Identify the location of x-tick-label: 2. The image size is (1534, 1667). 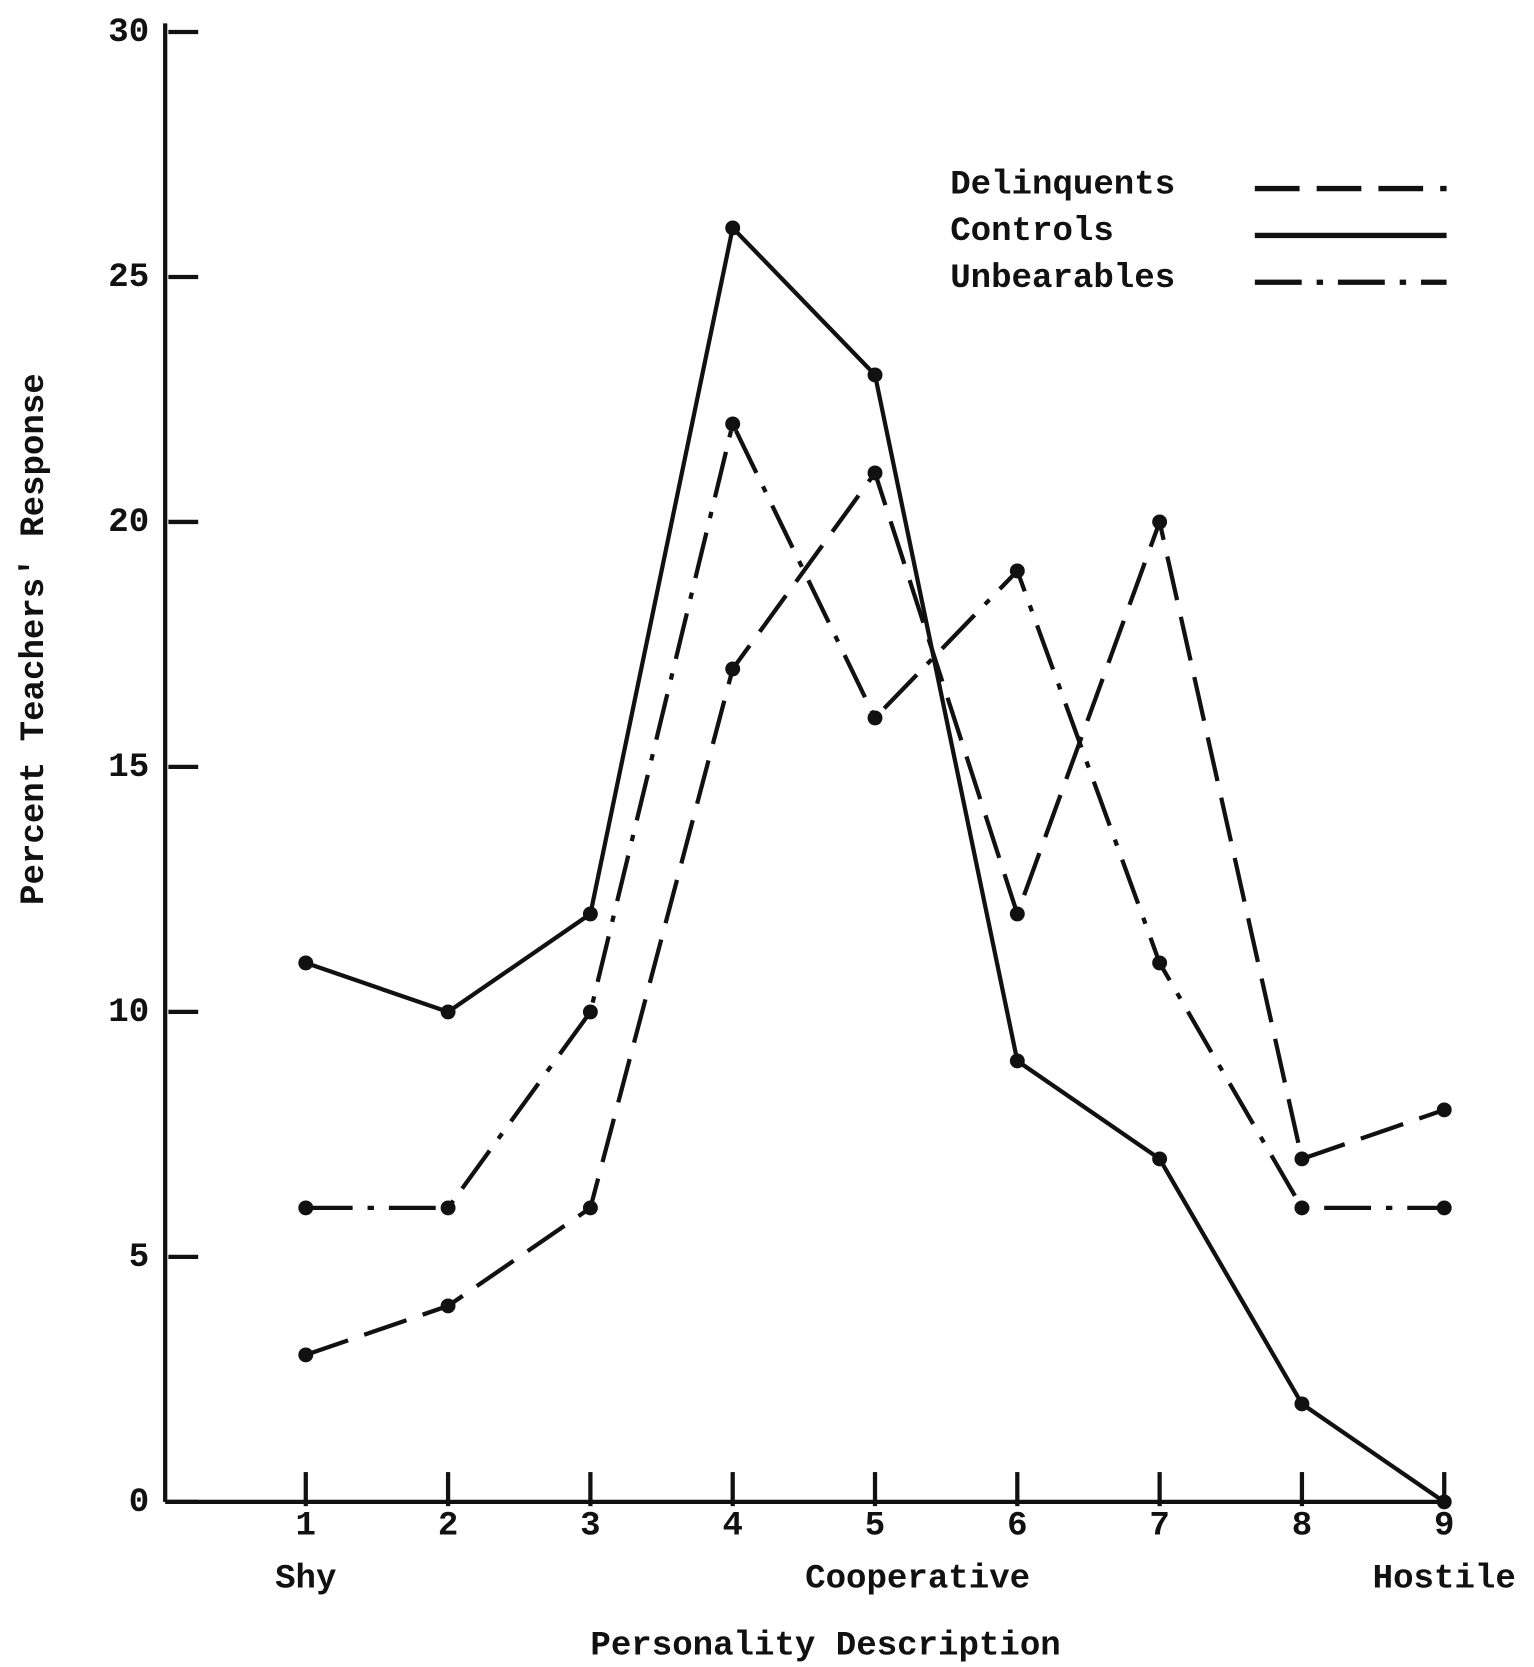
(448, 1526).